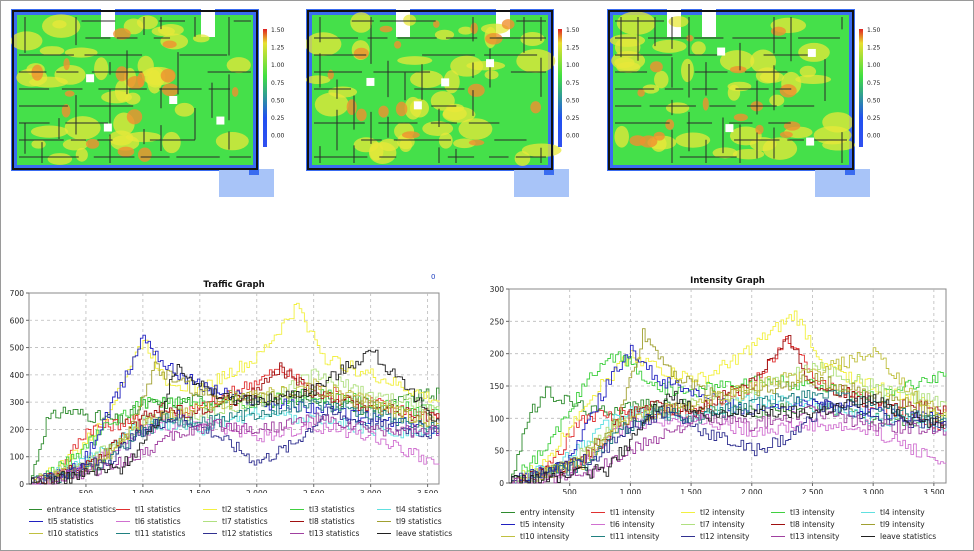 Image resolution: width=974 pixels, height=551 pixels. Describe the element at coordinates (632, 524) in the screenshot. I see `legend-label: tl6 intensity` at that location.